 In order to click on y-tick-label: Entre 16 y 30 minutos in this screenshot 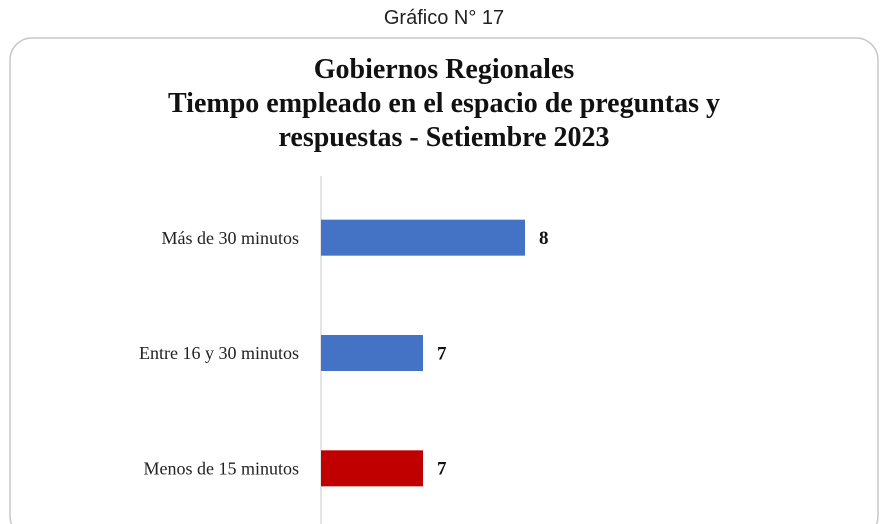, I will do `click(219, 353)`.